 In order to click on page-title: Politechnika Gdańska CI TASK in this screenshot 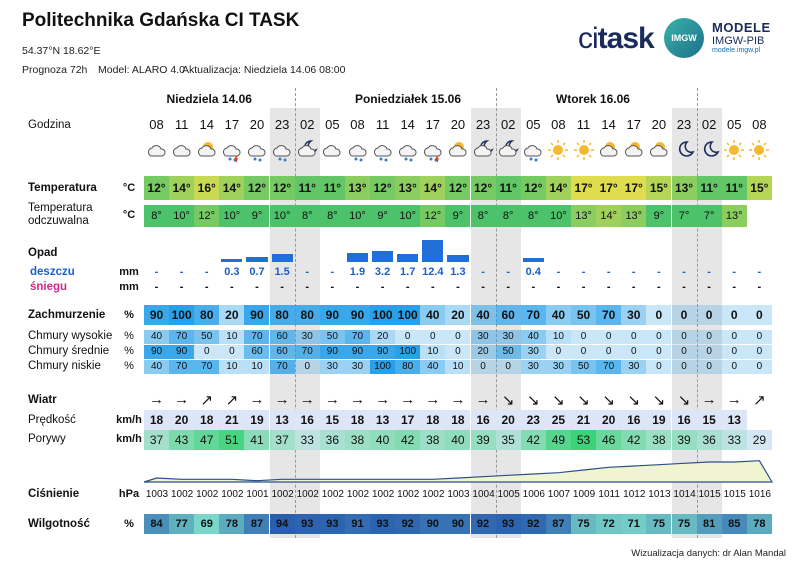, I will do `click(161, 20)`.